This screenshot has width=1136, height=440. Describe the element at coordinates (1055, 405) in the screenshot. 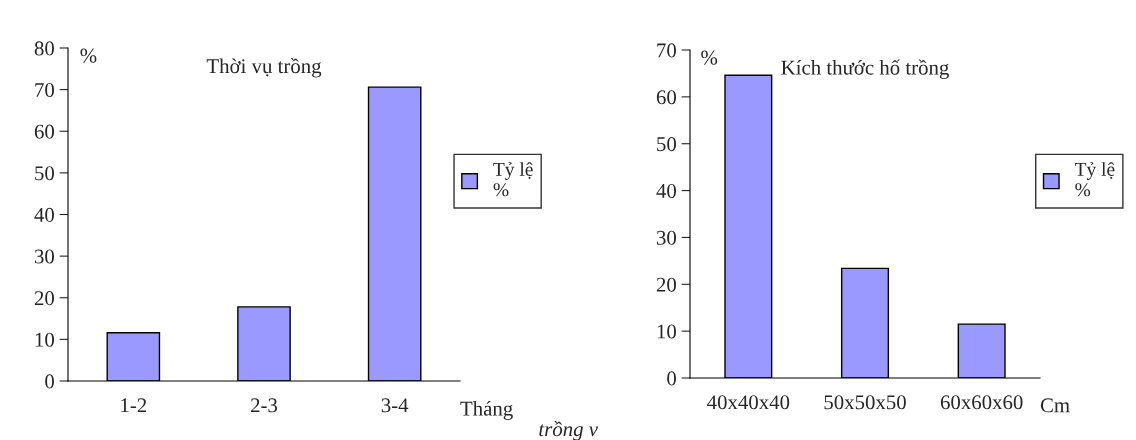

I see `x-axis-title: Cm` at that location.